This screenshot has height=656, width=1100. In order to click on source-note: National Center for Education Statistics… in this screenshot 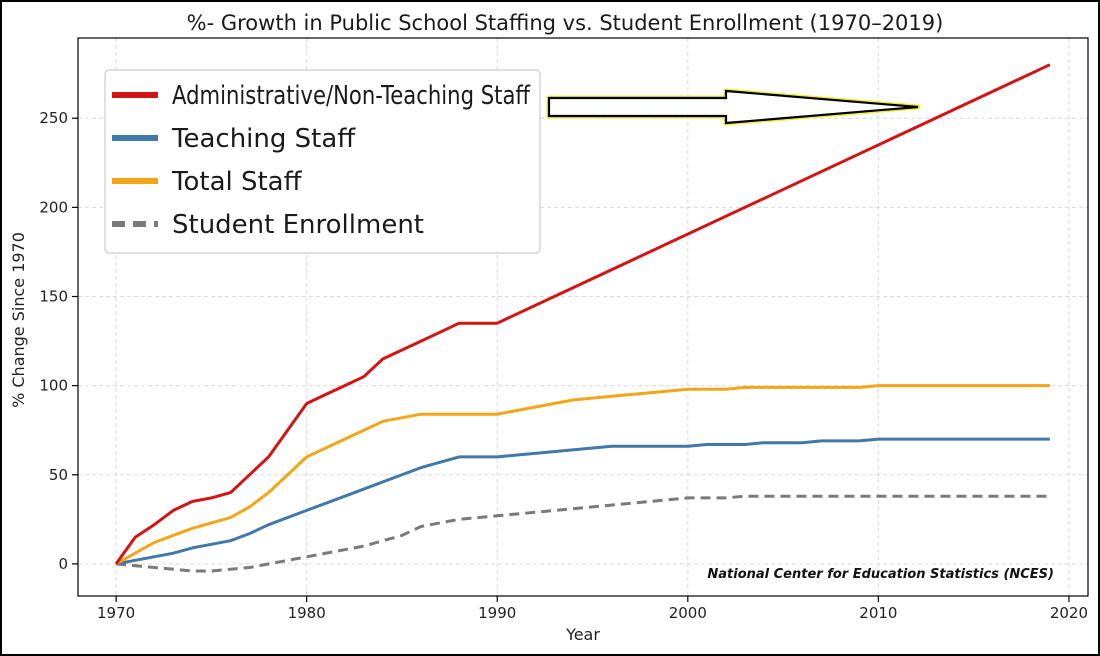, I will do `click(880, 574)`.